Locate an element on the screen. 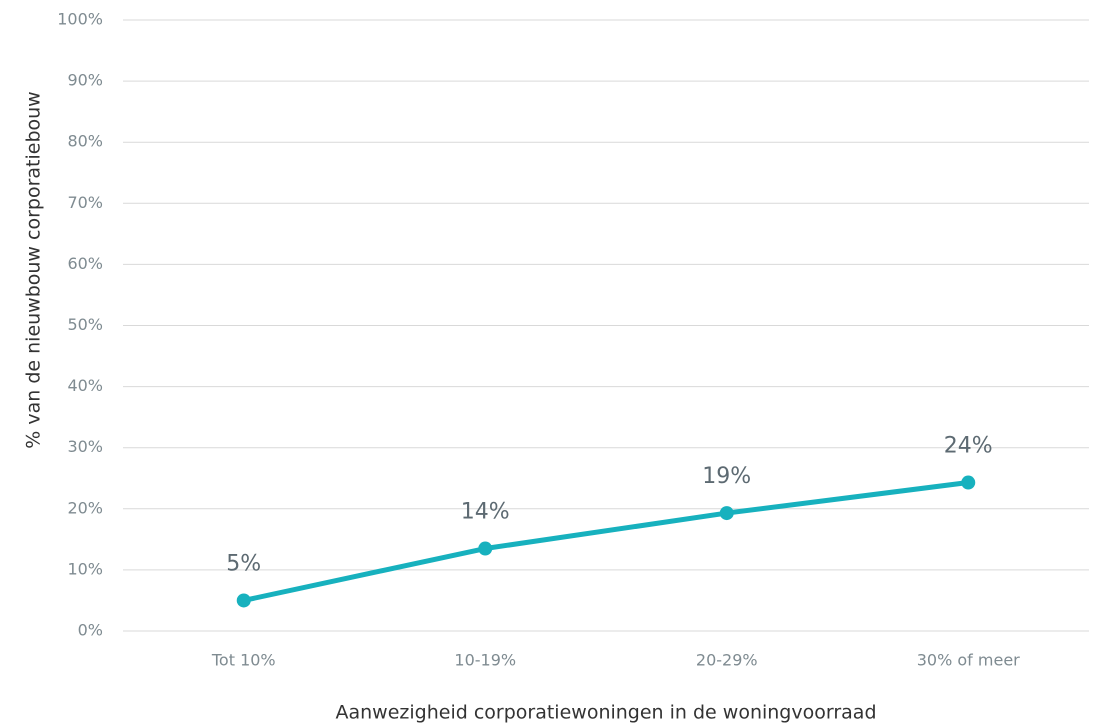 This screenshot has height=726, width=1099. data-label: 24% is located at coordinates (968, 446).